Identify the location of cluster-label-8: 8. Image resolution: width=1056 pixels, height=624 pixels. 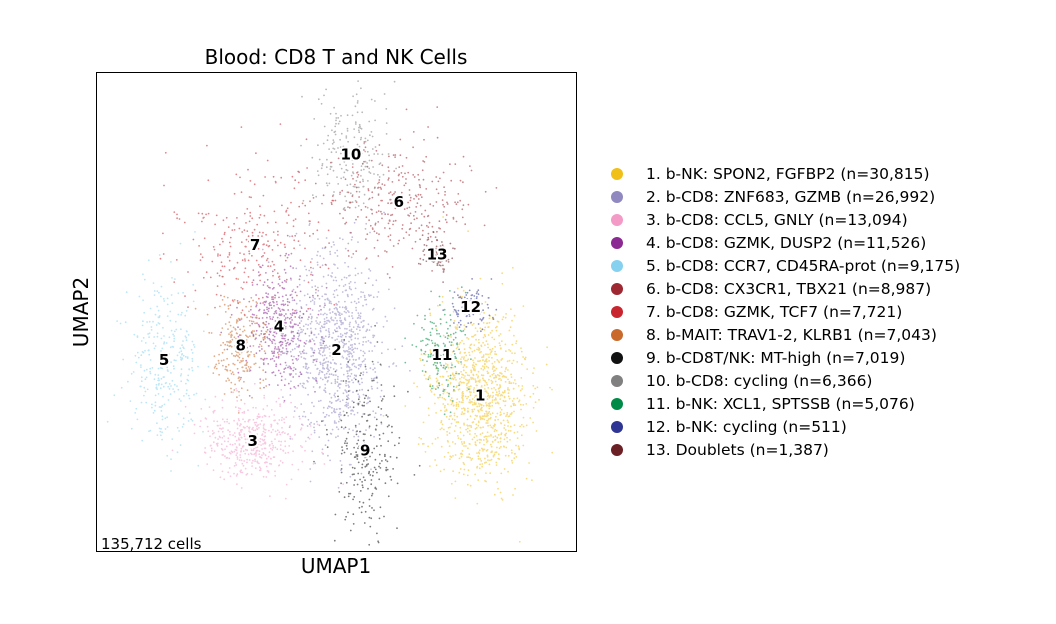
(240, 346).